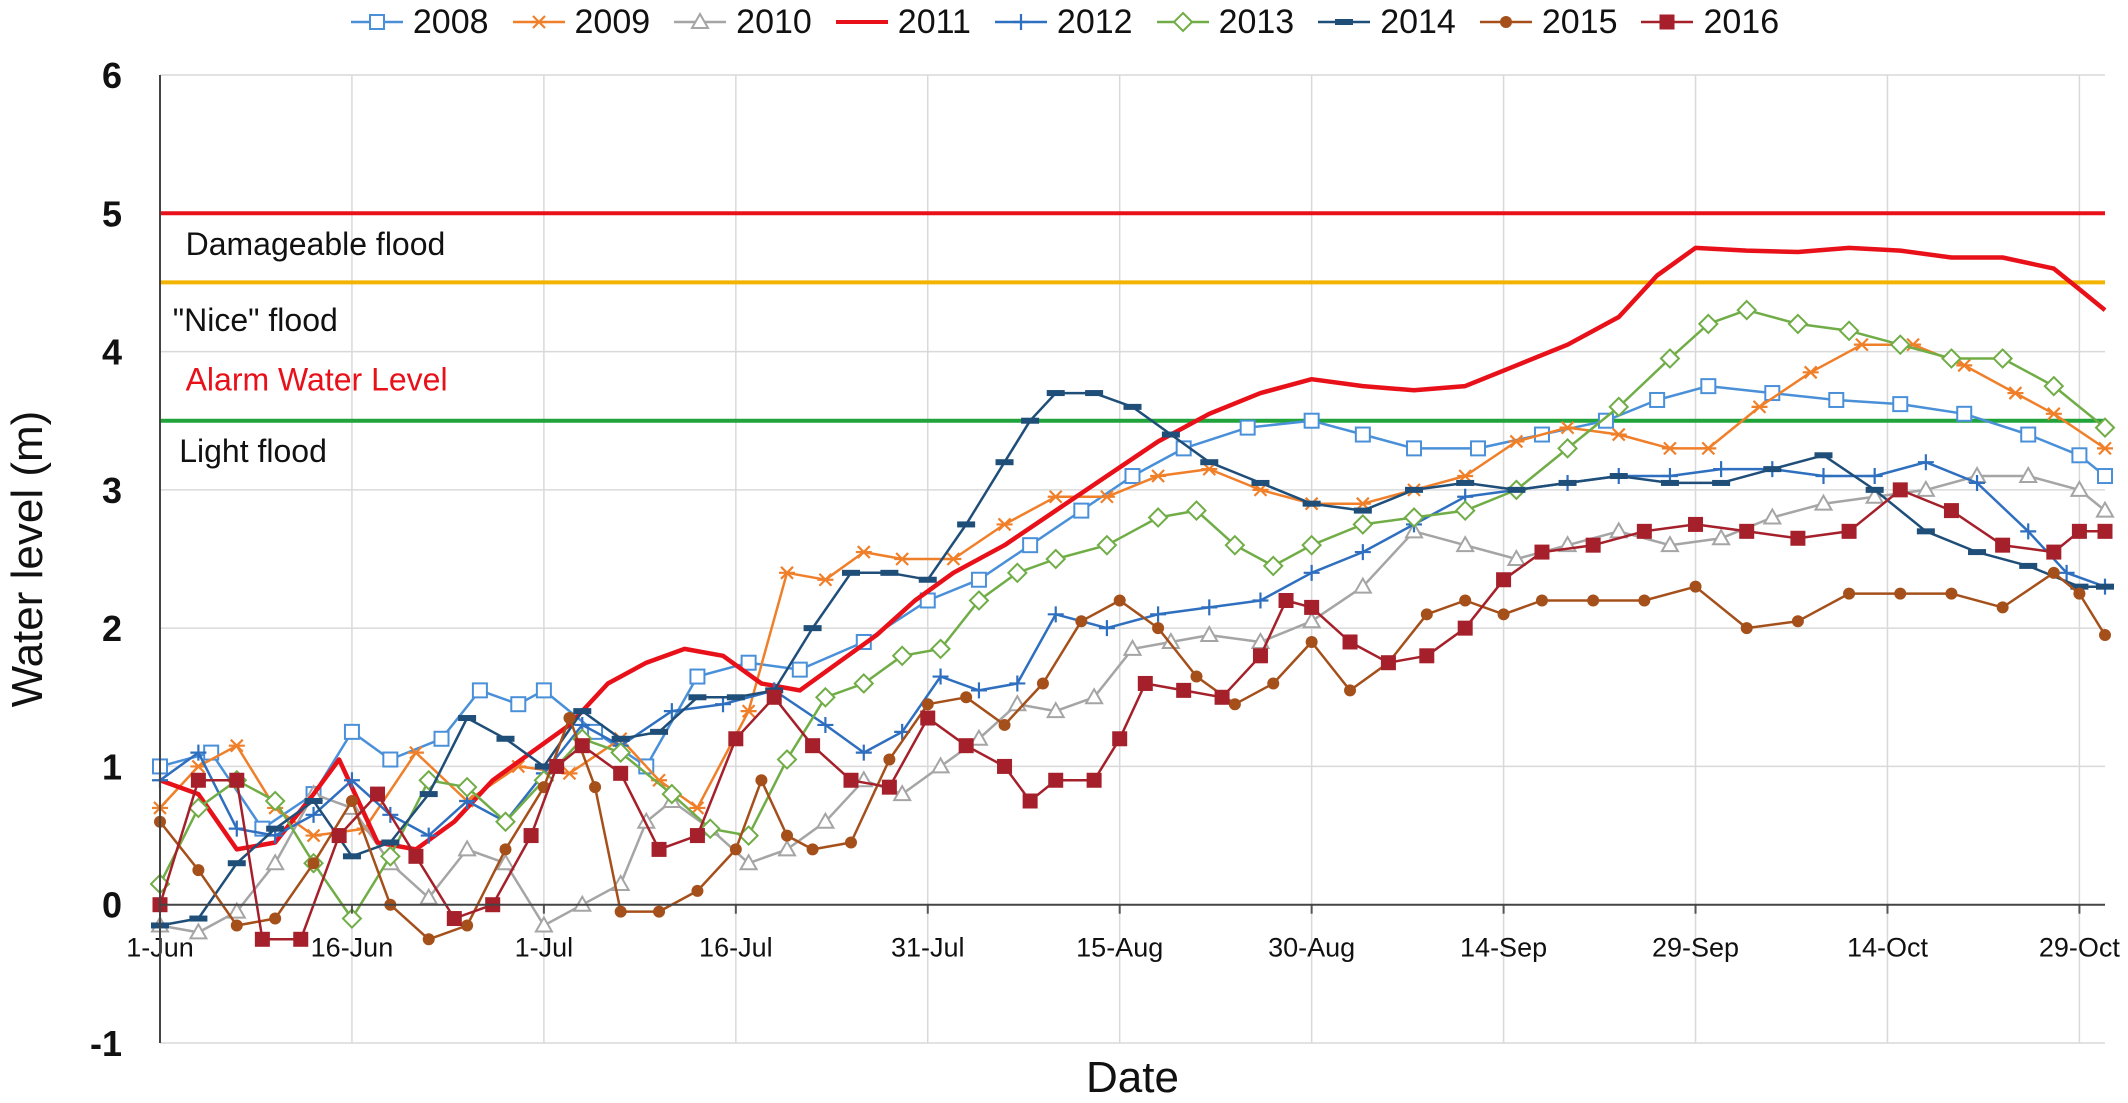 The width and height of the screenshot is (2128, 1103). What do you see at coordinates (352, 948) in the screenshot?
I see `x-tick-label: 16-Jun` at bounding box center [352, 948].